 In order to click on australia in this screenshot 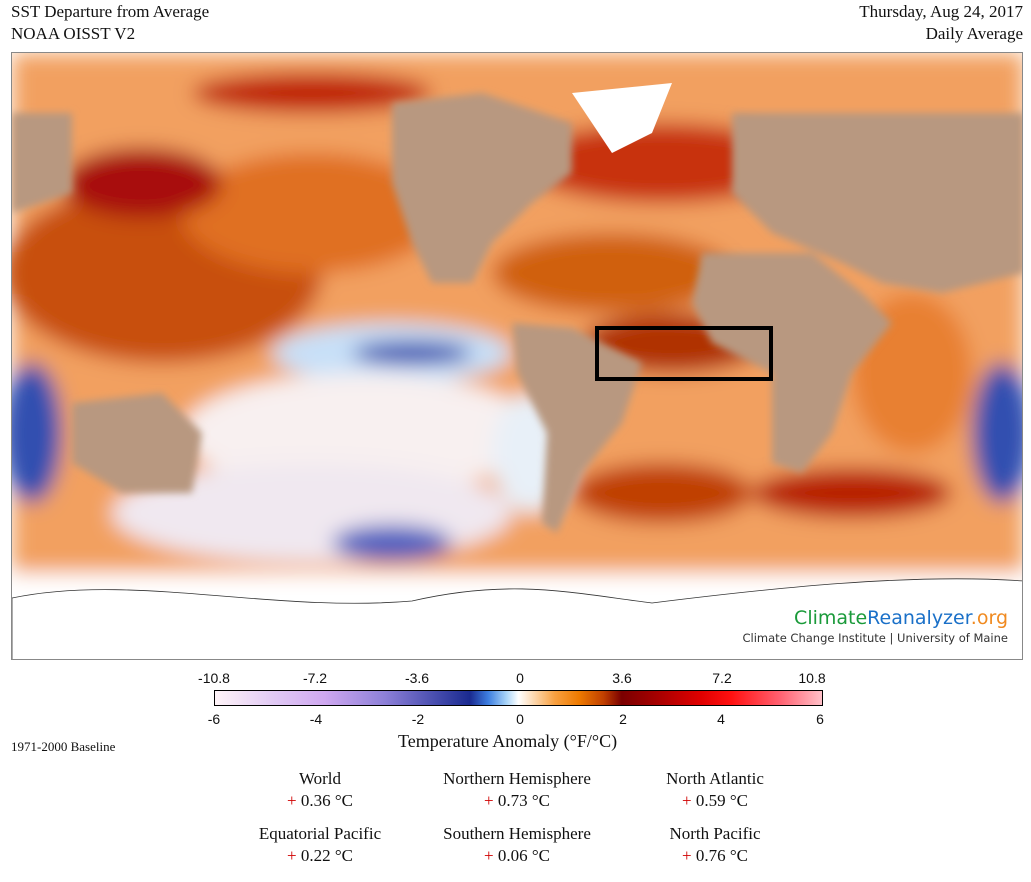, I will do `click(137, 443)`.